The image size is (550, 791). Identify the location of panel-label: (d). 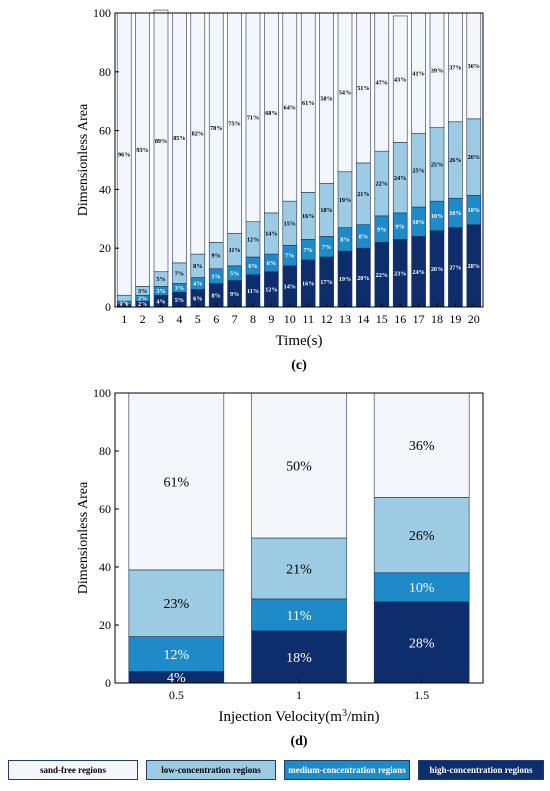
(298, 741).